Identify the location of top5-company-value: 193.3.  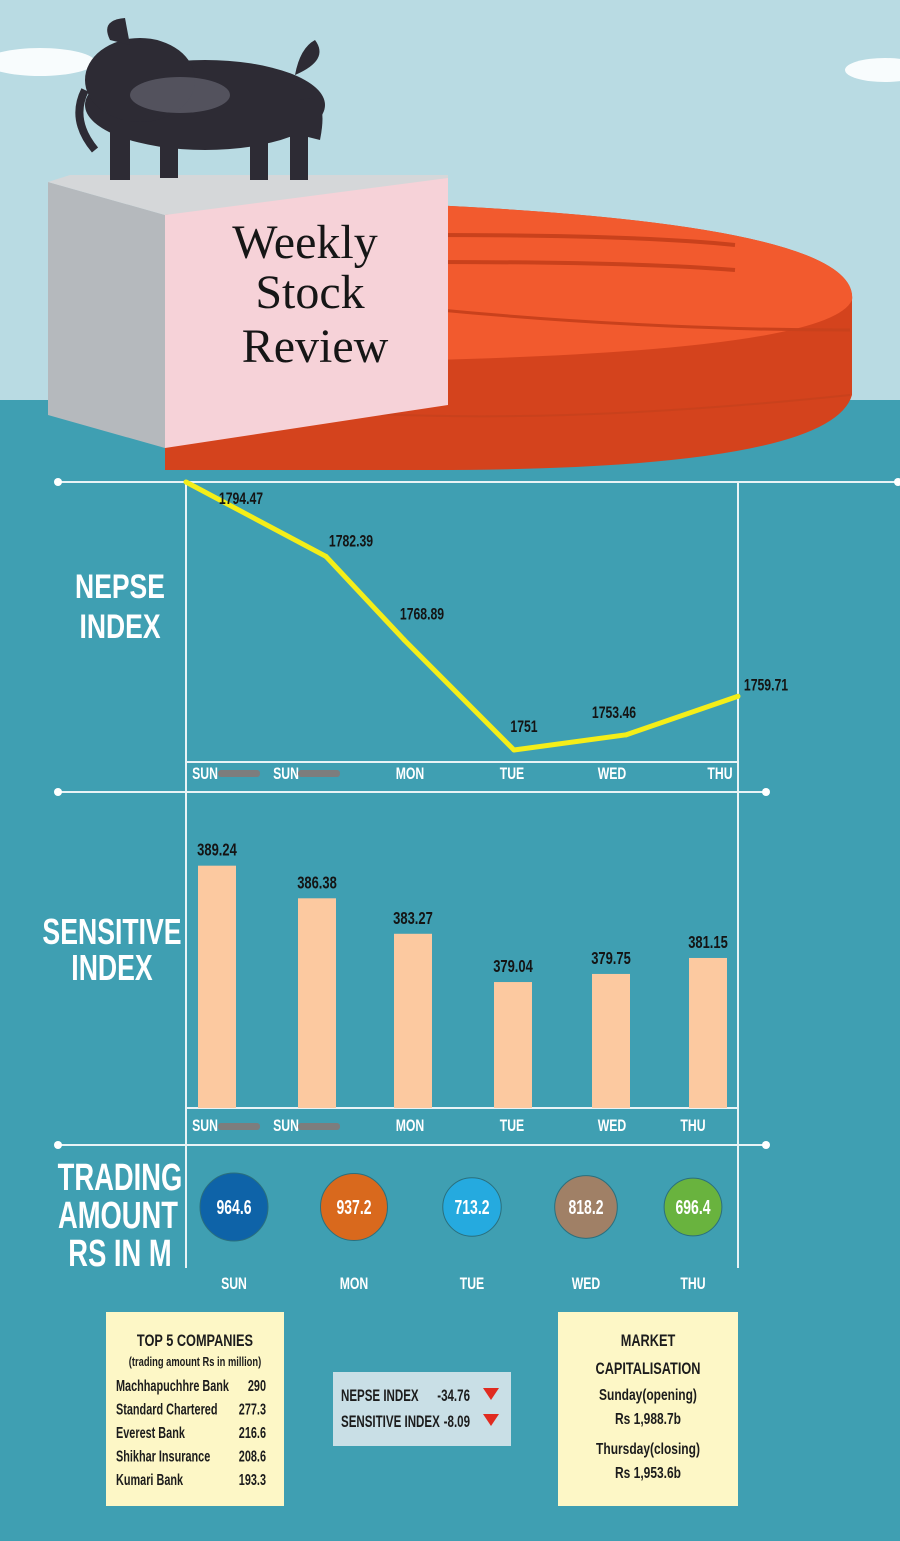
(253, 1480).